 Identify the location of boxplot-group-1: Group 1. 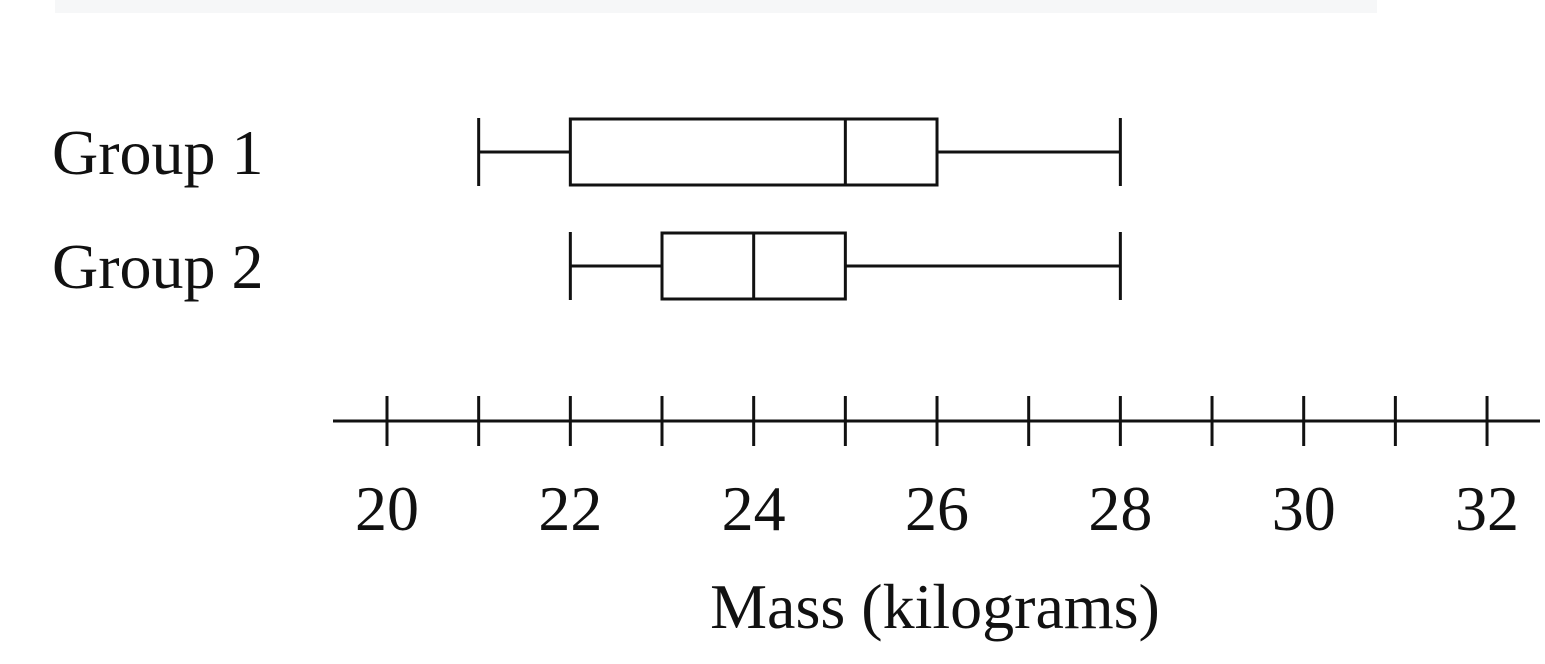
(587, 152).